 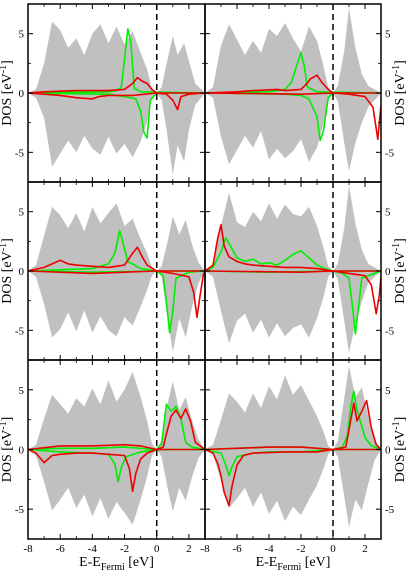 I want to click on panel-r1-c1: -5 0 5, so click(x=110, y=93).